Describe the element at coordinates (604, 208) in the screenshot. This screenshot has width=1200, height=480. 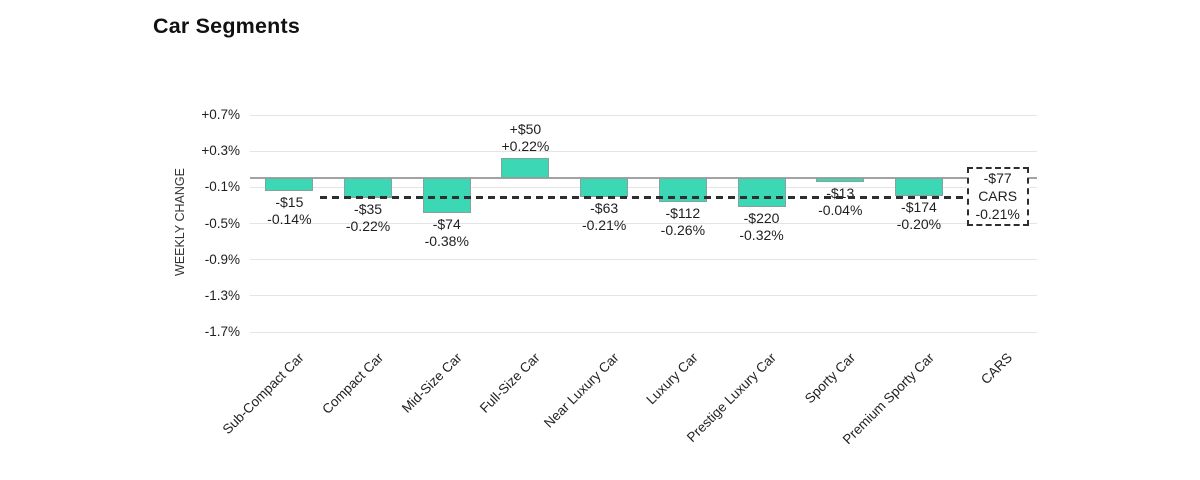
I see `bar-dollar-value: -$63` at that location.